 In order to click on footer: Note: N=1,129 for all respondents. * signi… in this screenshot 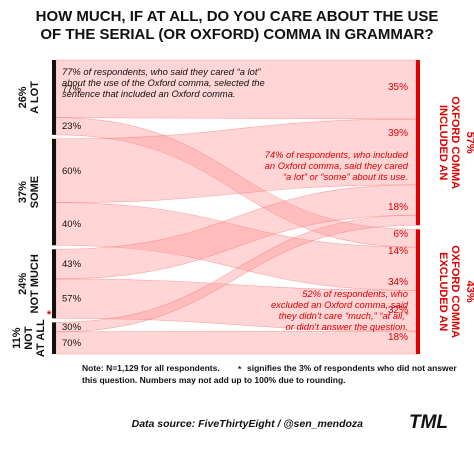, I will do `click(269, 398)`.